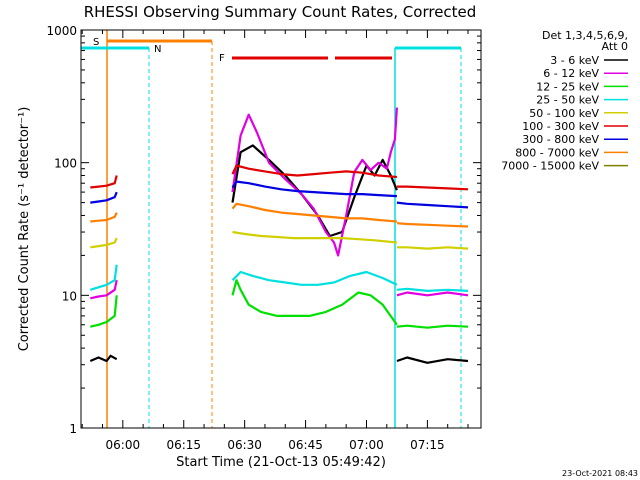 Image resolution: width=640 pixels, height=480 pixels. I want to click on series-line-800-7000-kev-seg3, so click(432, 225).